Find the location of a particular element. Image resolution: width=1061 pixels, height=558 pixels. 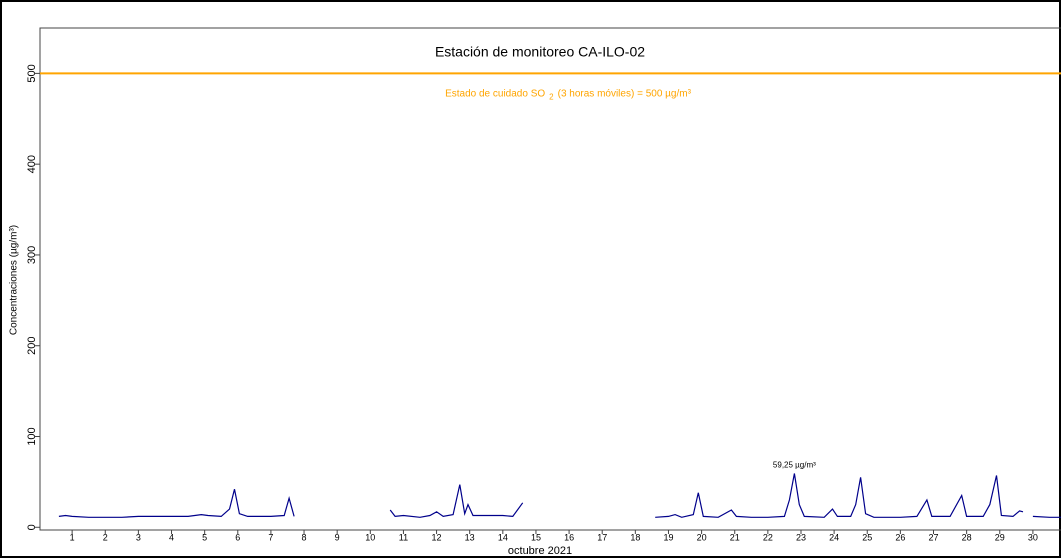

x-tick-label: 4 is located at coordinates (171, 537).